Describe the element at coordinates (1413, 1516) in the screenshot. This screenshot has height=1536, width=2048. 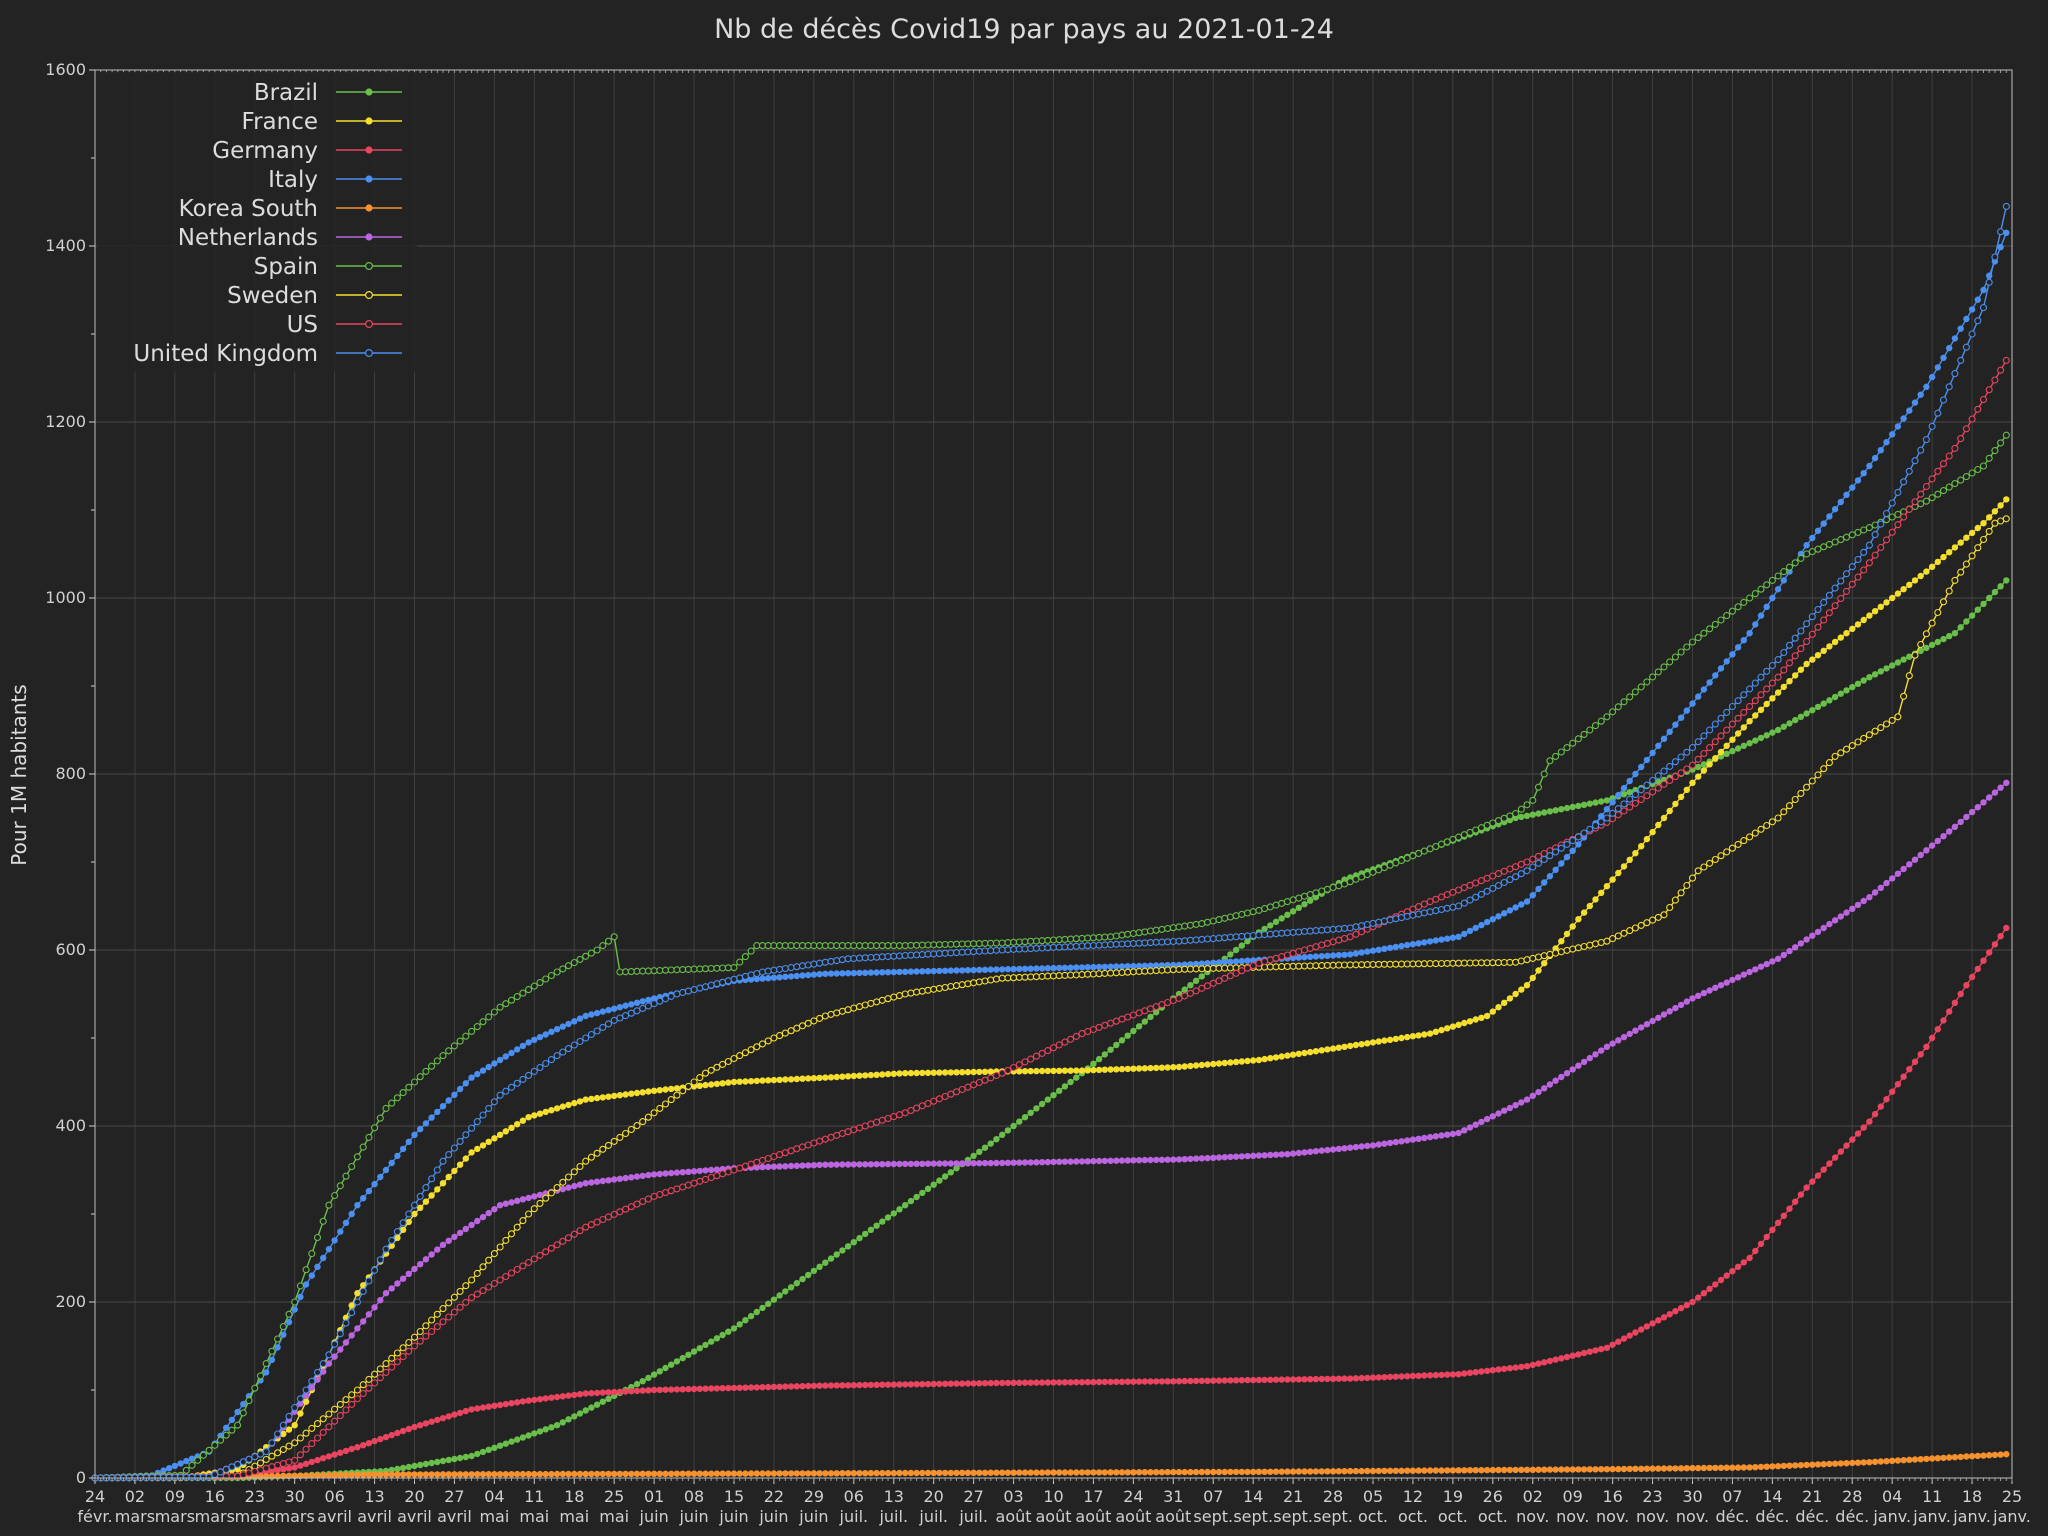
I see `x-tick-label-month: oct.` at that location.